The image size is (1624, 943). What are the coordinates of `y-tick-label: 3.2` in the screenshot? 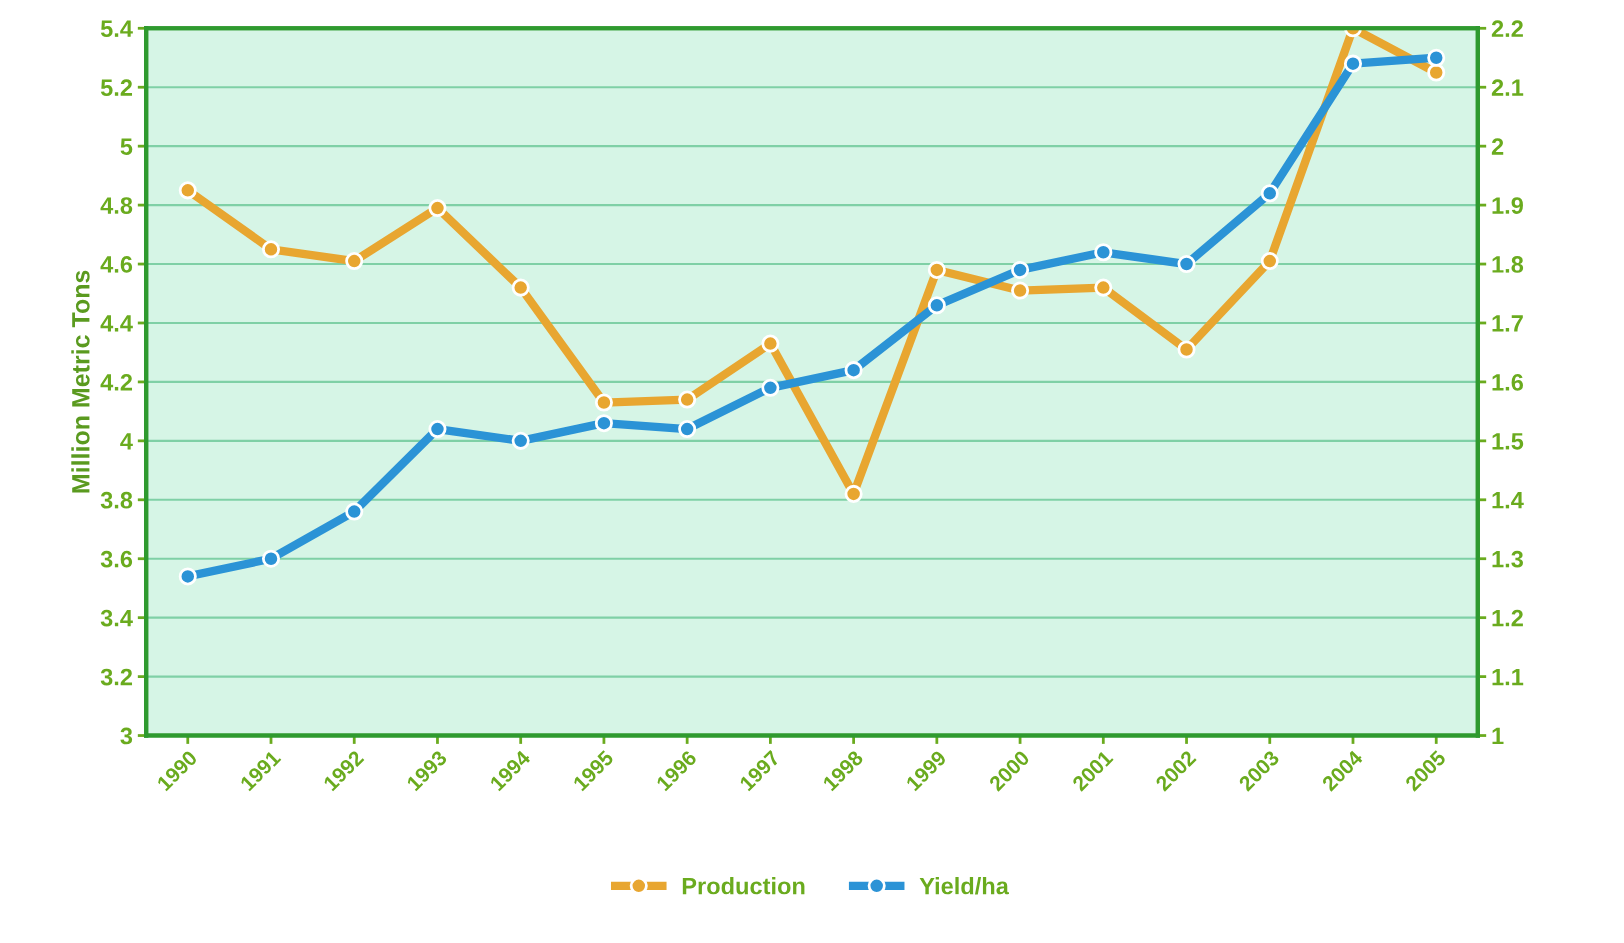 It's located at (116, 677).